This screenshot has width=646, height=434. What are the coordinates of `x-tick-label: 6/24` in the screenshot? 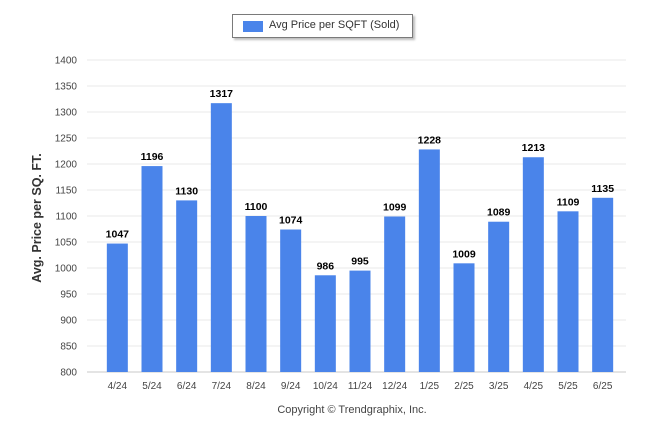 It's located at (187, 386).